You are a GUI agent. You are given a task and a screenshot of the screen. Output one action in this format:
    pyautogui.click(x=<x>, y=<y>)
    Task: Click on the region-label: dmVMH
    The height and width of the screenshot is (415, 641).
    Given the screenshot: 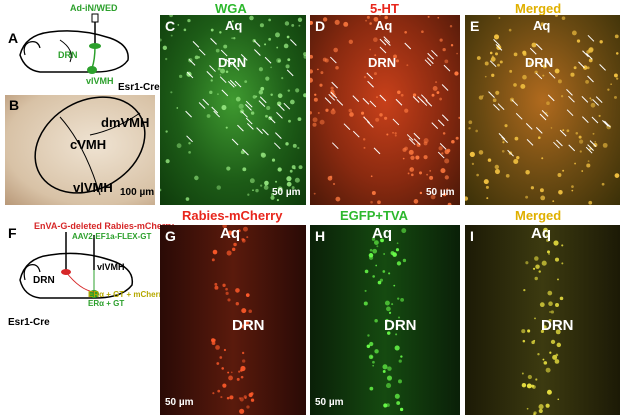 What is the action you would take?
    pyautogui.click(x=125, y=122)
    